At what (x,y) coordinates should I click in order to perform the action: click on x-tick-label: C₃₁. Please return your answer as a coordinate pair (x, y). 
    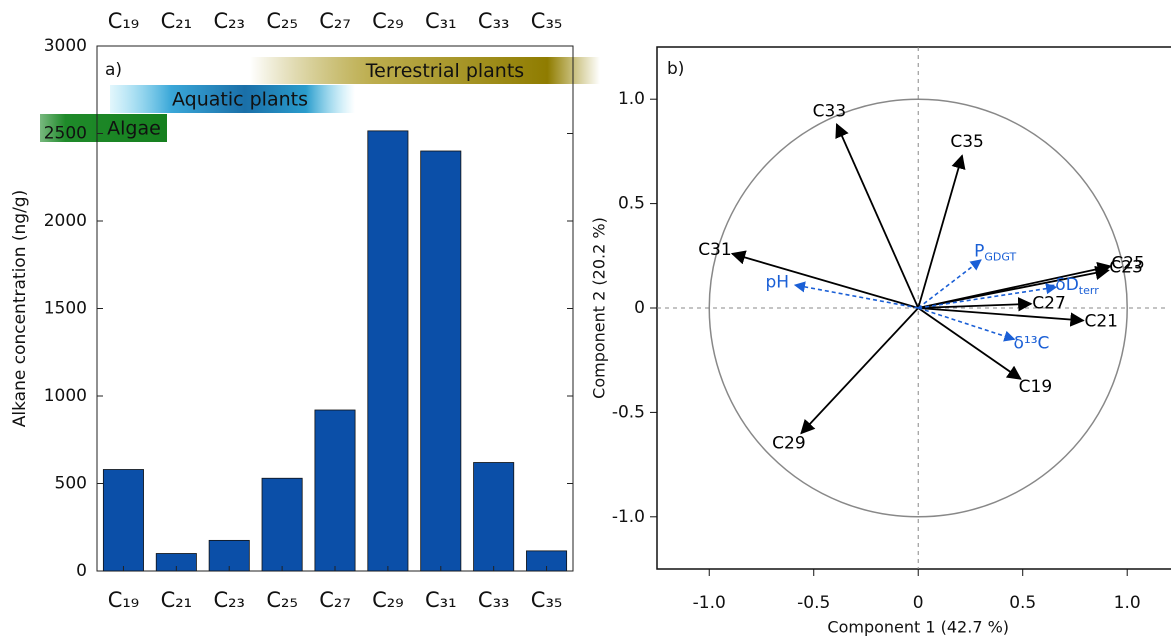
    Looking at the image, I should click on (441, 600).